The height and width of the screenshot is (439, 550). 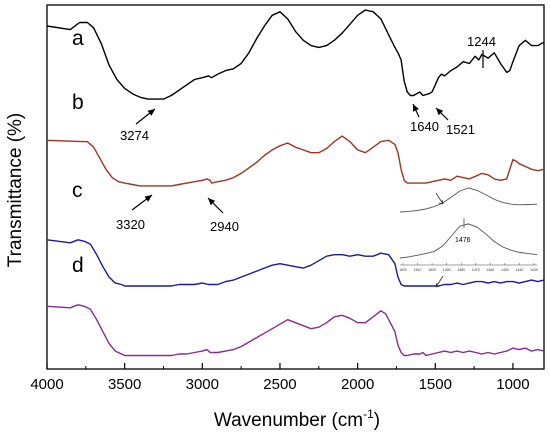 I want to click on inset-tick-label: 1460, so click(x=490, y=270).